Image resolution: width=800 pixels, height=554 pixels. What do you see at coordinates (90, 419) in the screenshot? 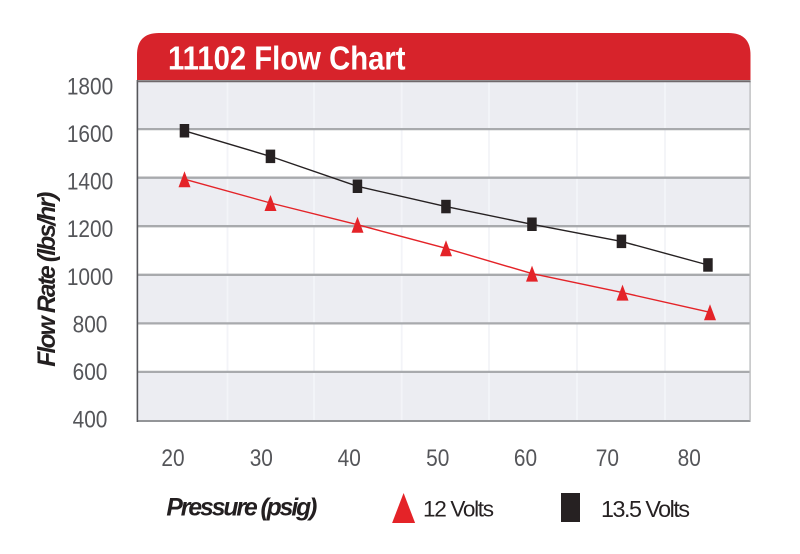
I see `svg-text: 400` at bounding box center [90, 419].